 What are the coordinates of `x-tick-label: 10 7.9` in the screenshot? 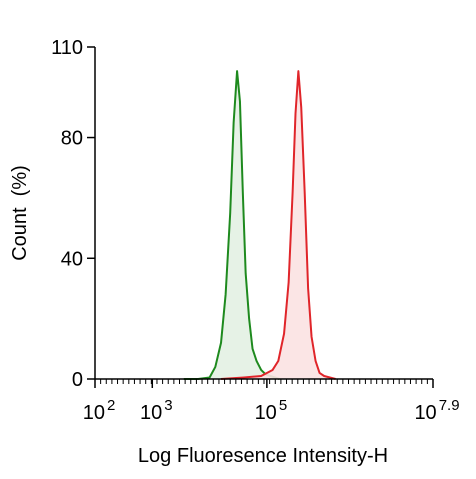 It's located at (436, 410).